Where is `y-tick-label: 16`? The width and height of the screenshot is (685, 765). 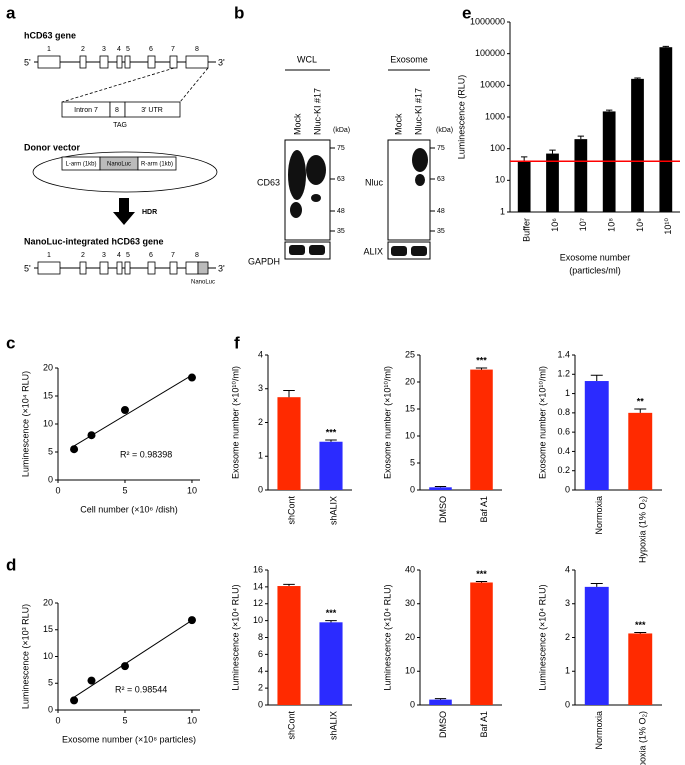 y-tick-label: 16 is located at coordinates (258, 569).